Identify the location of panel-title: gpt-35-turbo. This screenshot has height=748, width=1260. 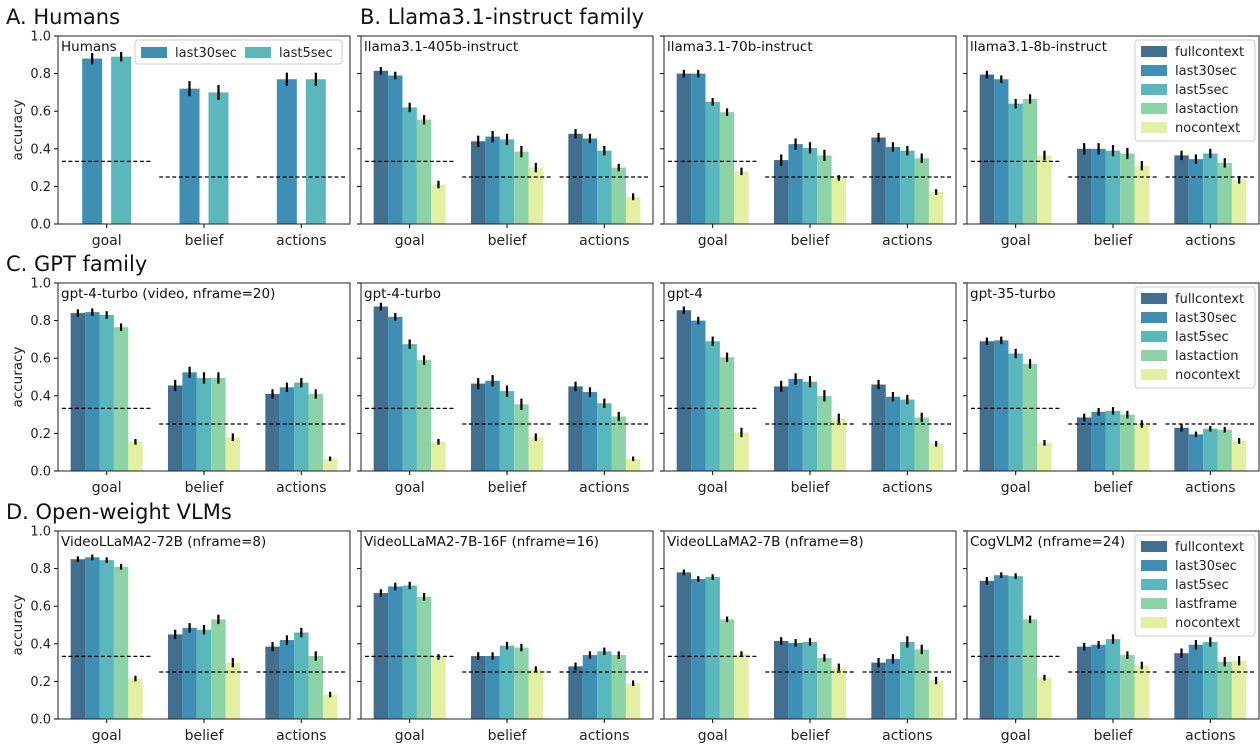
(1013, 294).